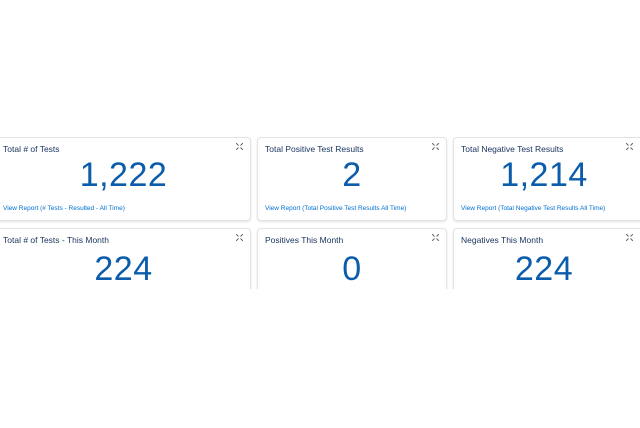 This screenshot has height=428, width=640. I want to click on metric-value: 1,214, so click(544, 175).